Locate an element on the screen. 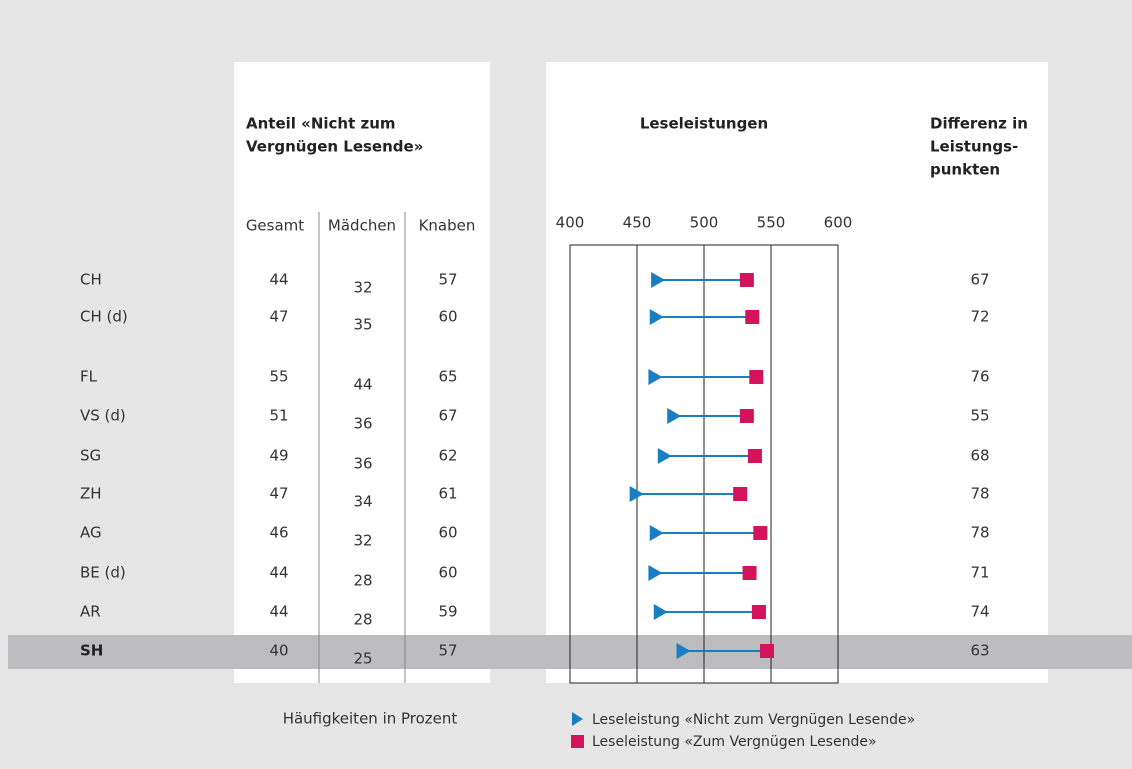 The width and height of the screenshot is (1132, 769). diff-title: Leistungs- is located at coordinates (974, 147).